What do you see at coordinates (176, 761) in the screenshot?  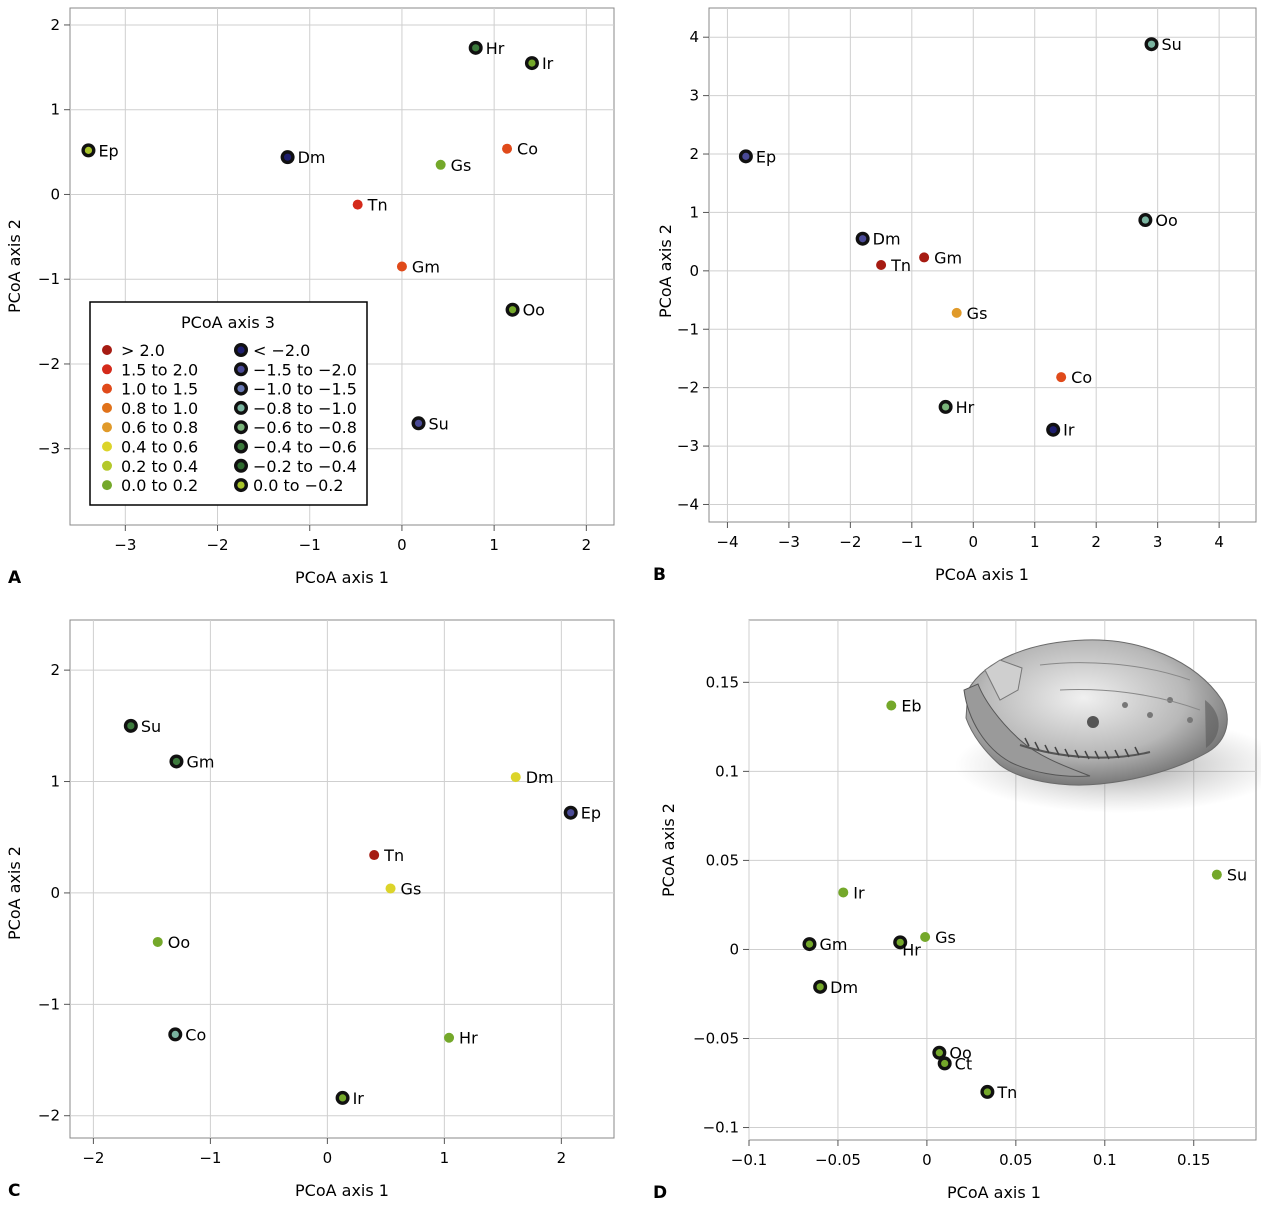 I see `point-c-gm` at bounding box center [176, 761].